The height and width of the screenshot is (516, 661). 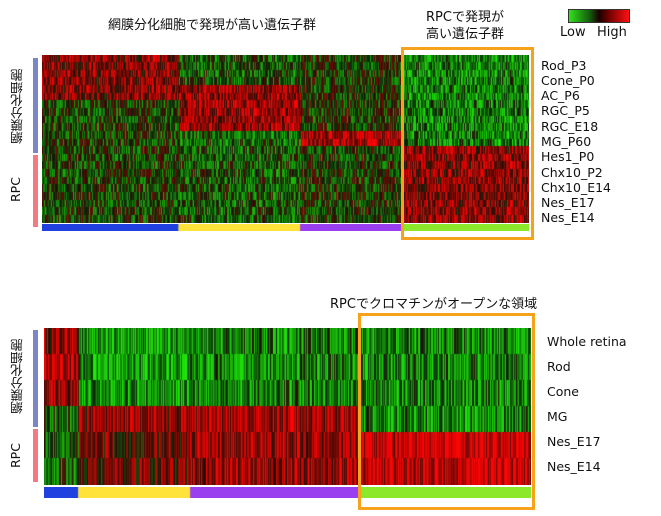 What do you see at coordinates (612, 32) in the screenshot?
I see `legend-high-label: High` at bounding box center [612, 32].